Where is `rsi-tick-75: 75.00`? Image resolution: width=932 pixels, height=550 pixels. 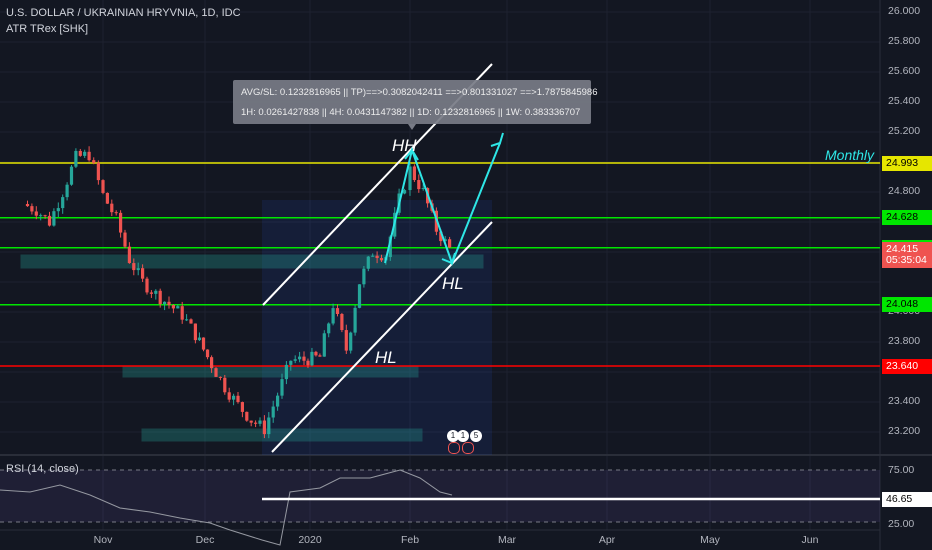 rsi-tick-75: 75.00 is located at coordinates (901, 470).